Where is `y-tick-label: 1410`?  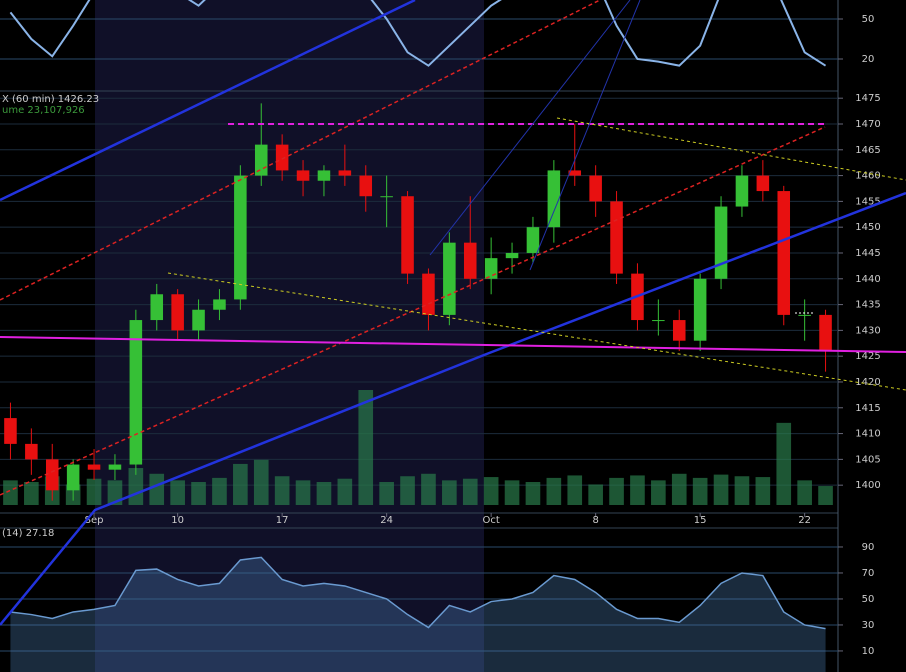
y-tick-label: 1410 is located at coordinates (867, 434).